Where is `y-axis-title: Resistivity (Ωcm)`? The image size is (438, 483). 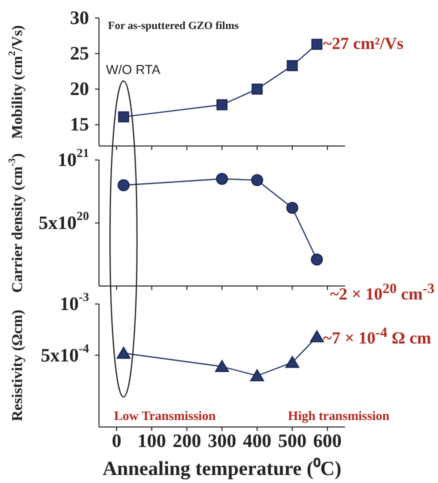 y-axis-title: Resistivity (Ωcm) is located at coordinates (18, 366).